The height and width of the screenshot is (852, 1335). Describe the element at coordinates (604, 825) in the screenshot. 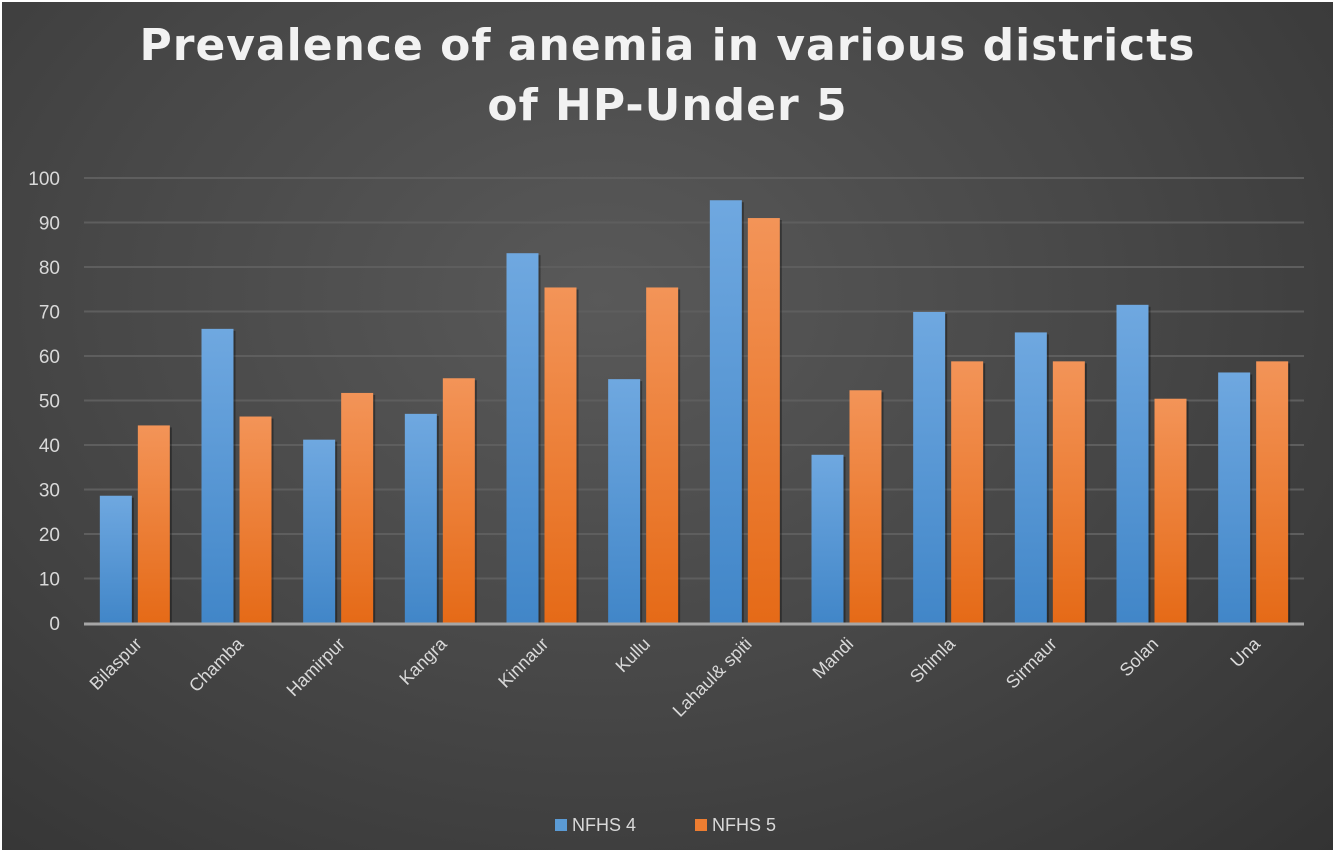

I see `legend-label: NFHS 4` at that location.